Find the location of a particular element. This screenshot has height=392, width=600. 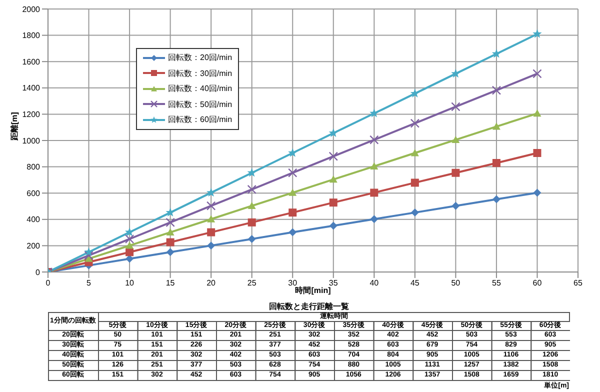

legend-label: 回転数：60回/min is located at coordinates (200, 120).